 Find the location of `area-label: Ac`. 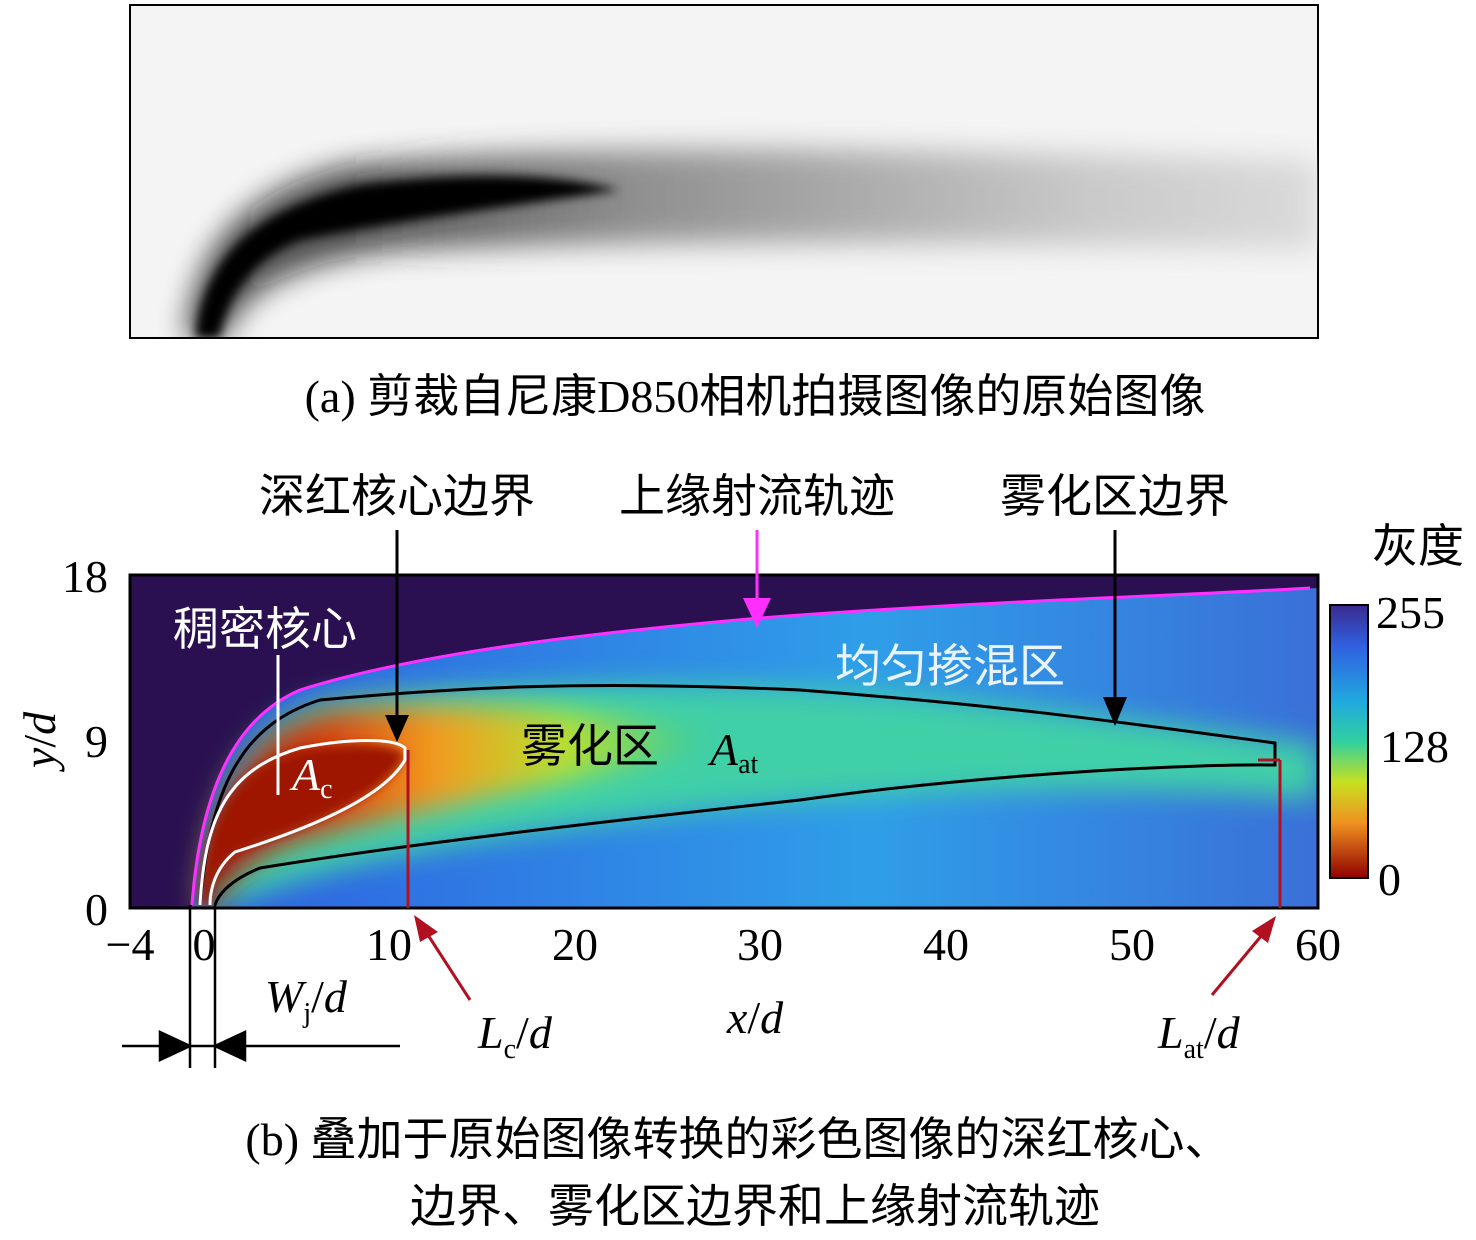

area-label: Ac is located at coordinates (311, 777).